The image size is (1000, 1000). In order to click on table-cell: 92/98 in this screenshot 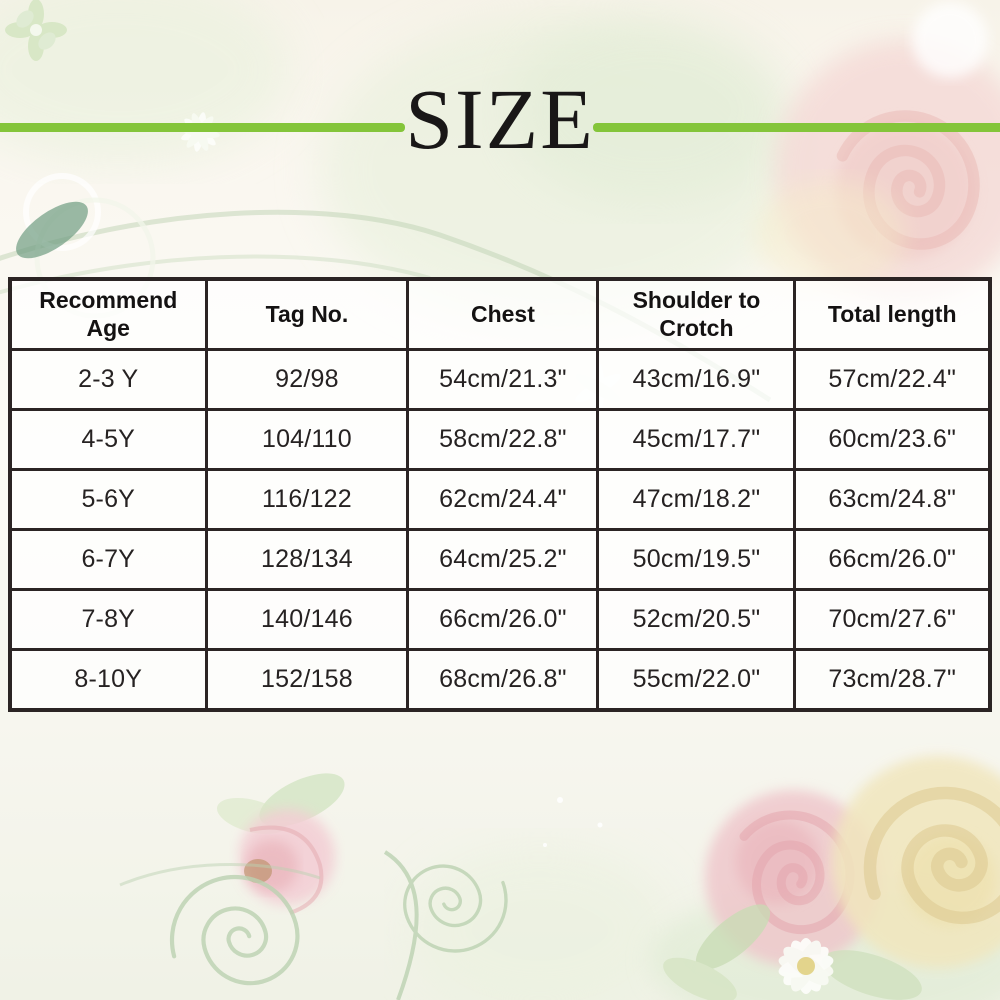, I will do `click(307, 379)`.